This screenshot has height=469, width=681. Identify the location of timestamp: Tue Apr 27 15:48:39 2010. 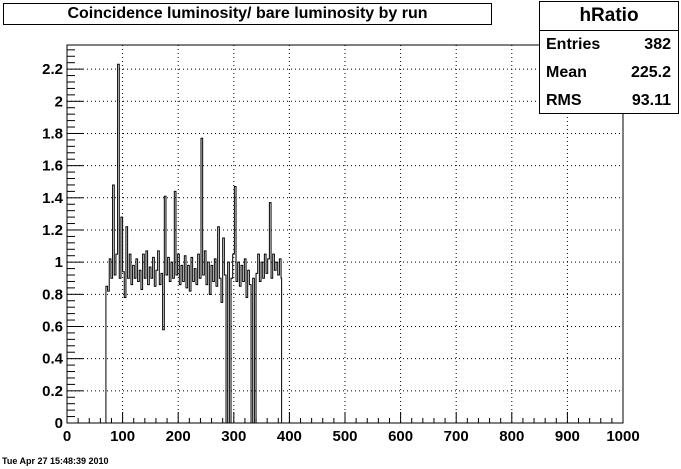
(55, 461).